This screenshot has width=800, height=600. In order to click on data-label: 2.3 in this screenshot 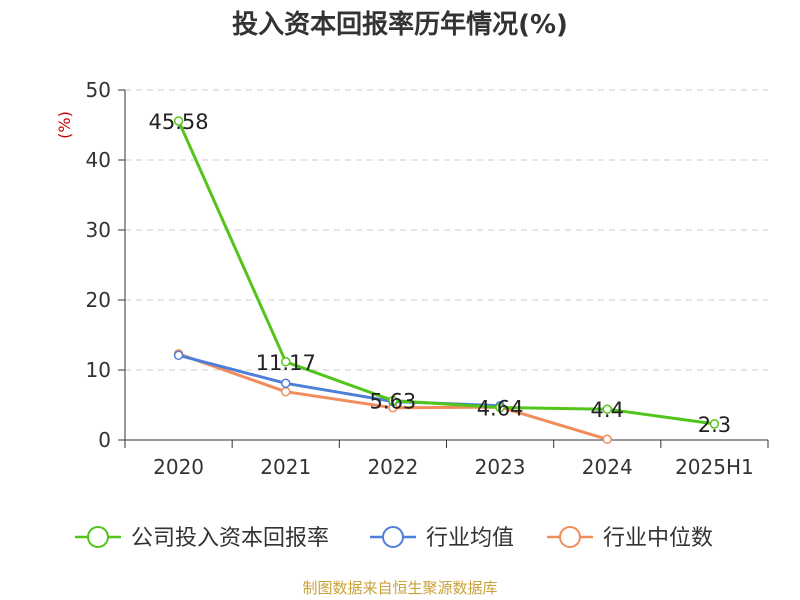, I will do `click(714, 425)`.